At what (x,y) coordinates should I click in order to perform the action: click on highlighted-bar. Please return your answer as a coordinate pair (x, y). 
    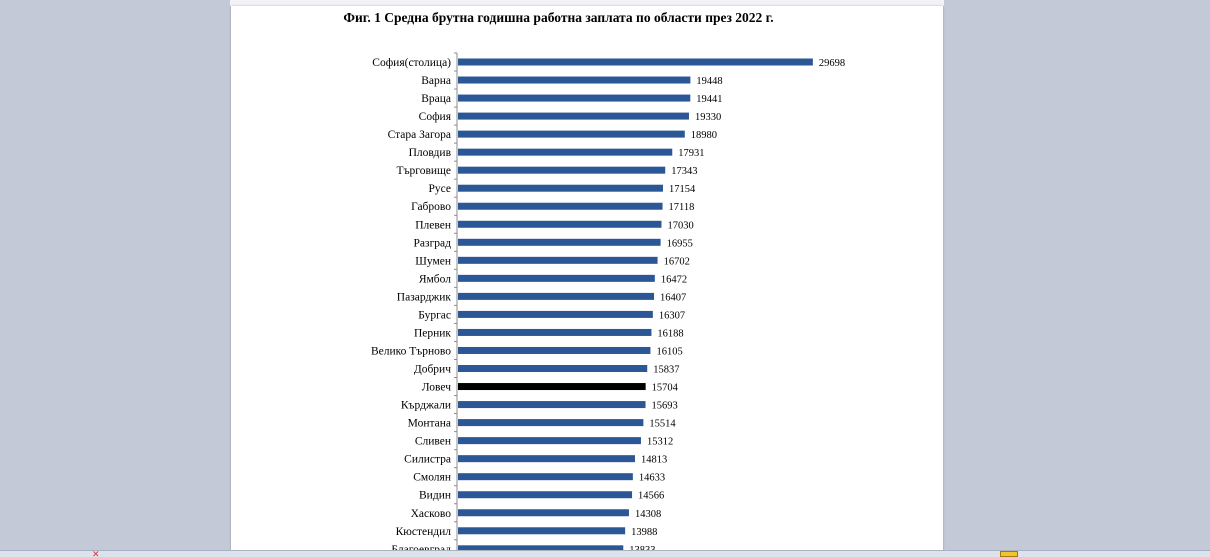
    Looking at the image, I should click on (552, 387).